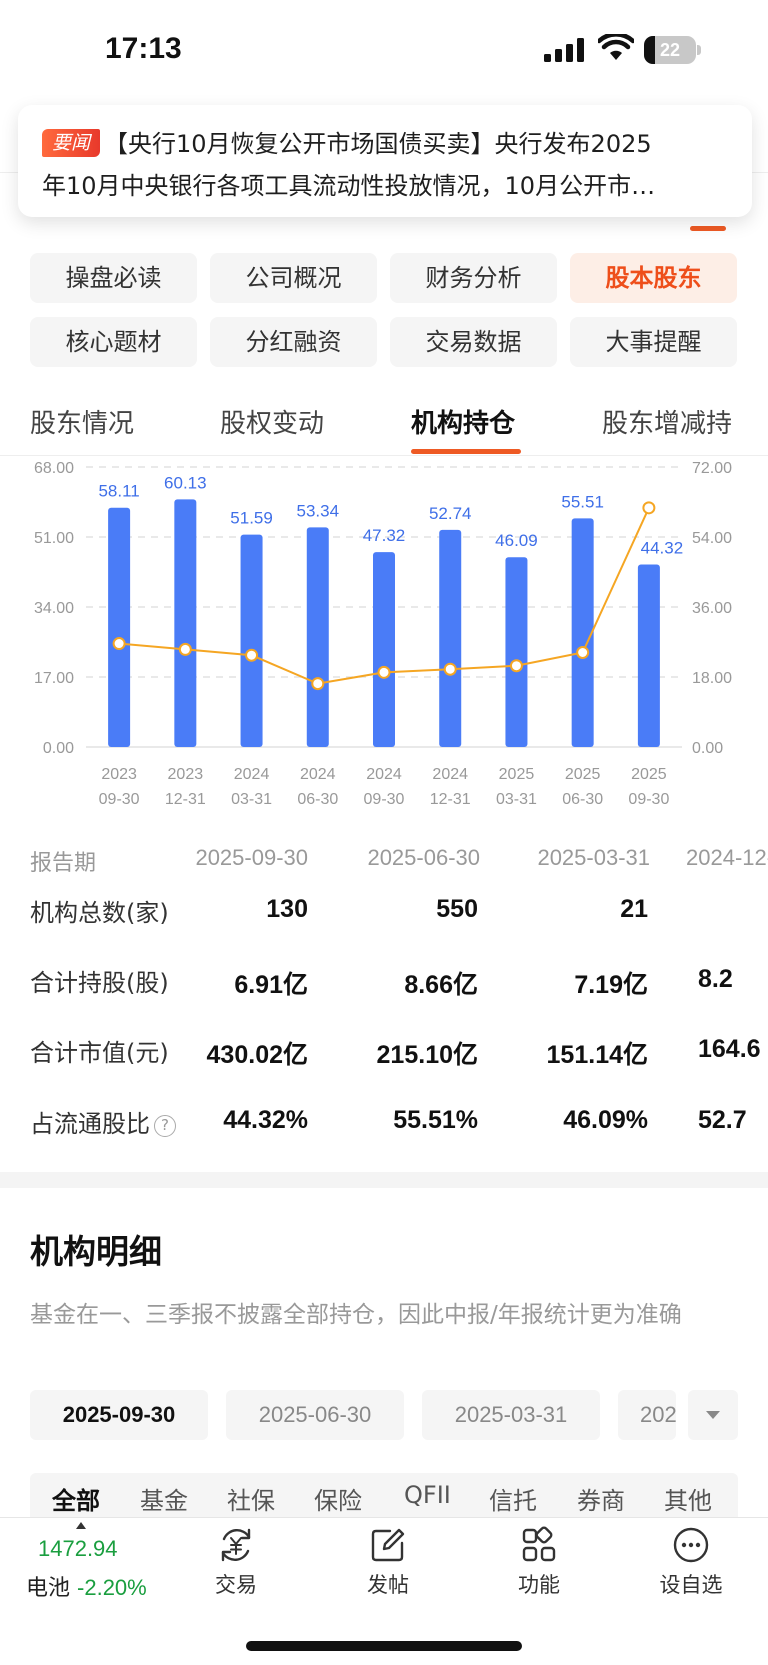  What do you see at coordinates (251, 518) in the screenshot?
I see `bar-data-label: 51.59` at bounding box center [251, 518].